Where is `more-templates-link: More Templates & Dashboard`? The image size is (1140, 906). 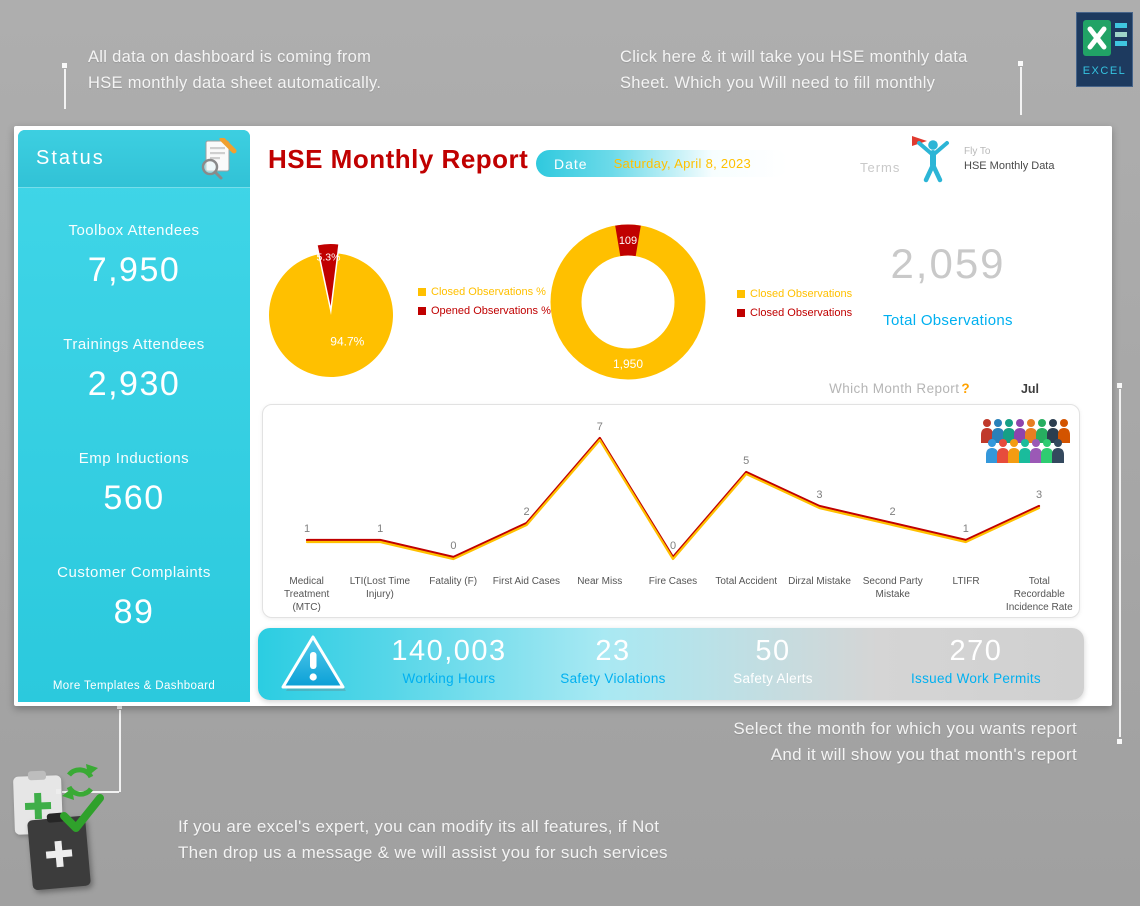 more-templates-link: More Templates & Dashboard is located at coordinates (134, 686).